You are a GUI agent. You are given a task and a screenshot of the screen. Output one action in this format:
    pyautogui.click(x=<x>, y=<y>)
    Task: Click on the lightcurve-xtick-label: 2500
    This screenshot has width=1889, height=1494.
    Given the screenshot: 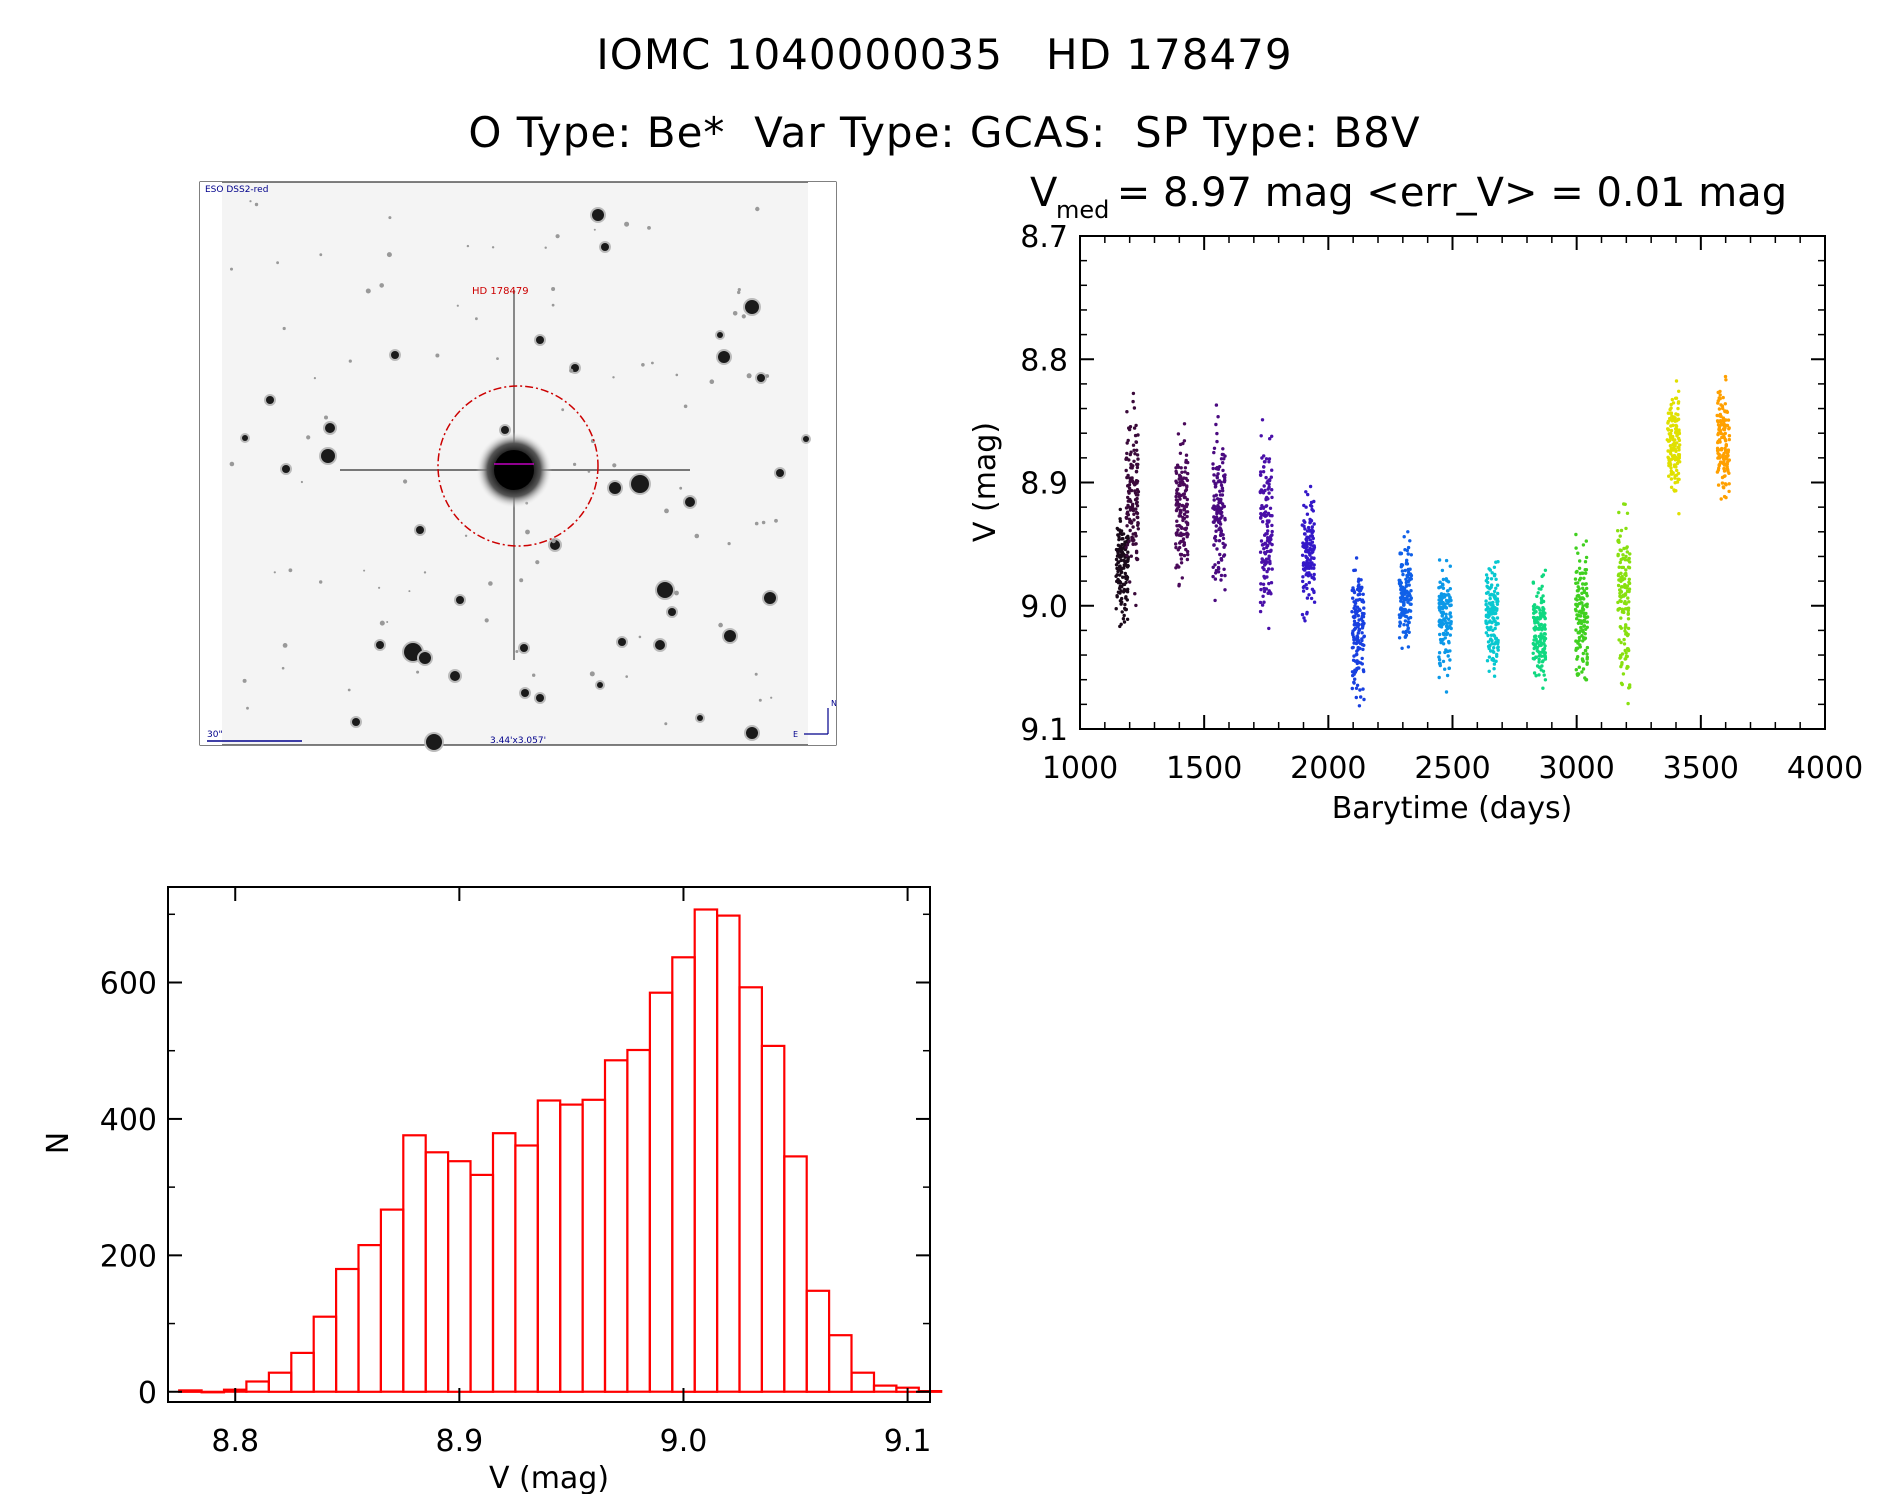 What is the action you would take?
    pyautogui.click(x=1452, y=768)
    